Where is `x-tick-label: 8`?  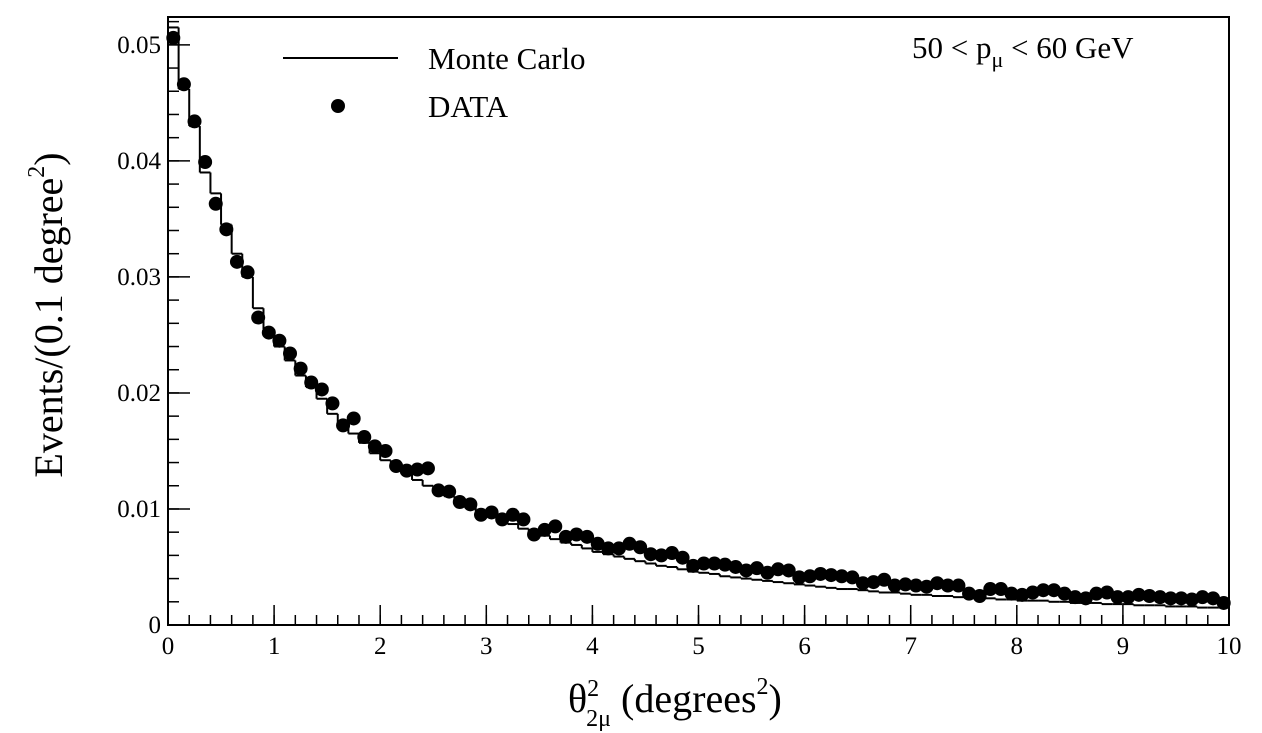 x-tick-label: 8 is located at coordinates (1017, 646).